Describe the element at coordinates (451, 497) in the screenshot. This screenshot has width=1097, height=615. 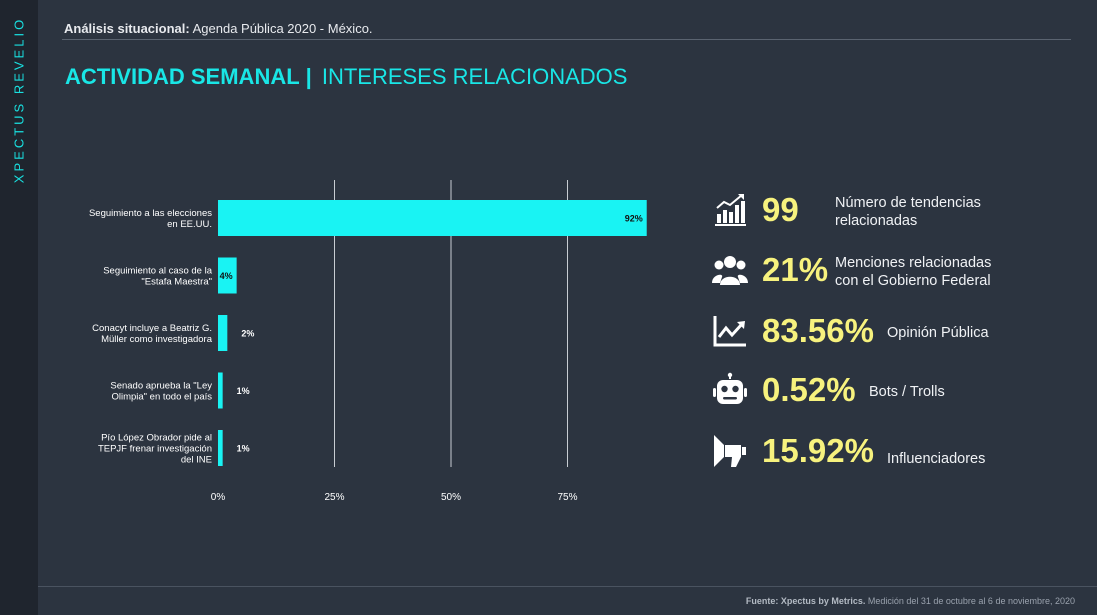
I see `tick-label: 50%` at that location.